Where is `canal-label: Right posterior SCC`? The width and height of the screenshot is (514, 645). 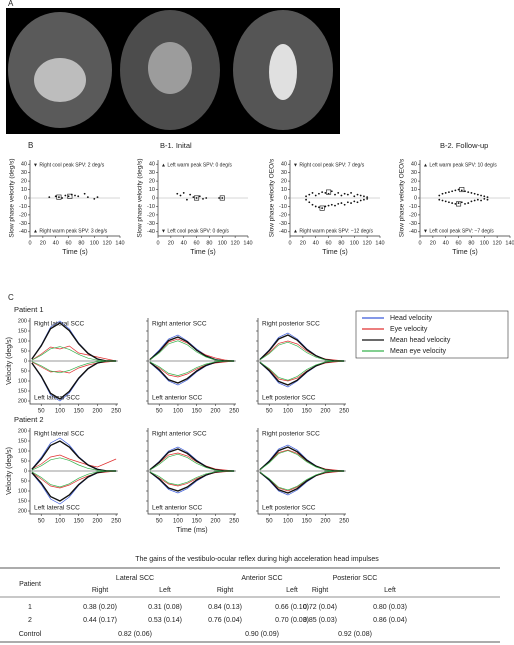
canal-label: Right posterior SCC is located at coordinates (291, 324).